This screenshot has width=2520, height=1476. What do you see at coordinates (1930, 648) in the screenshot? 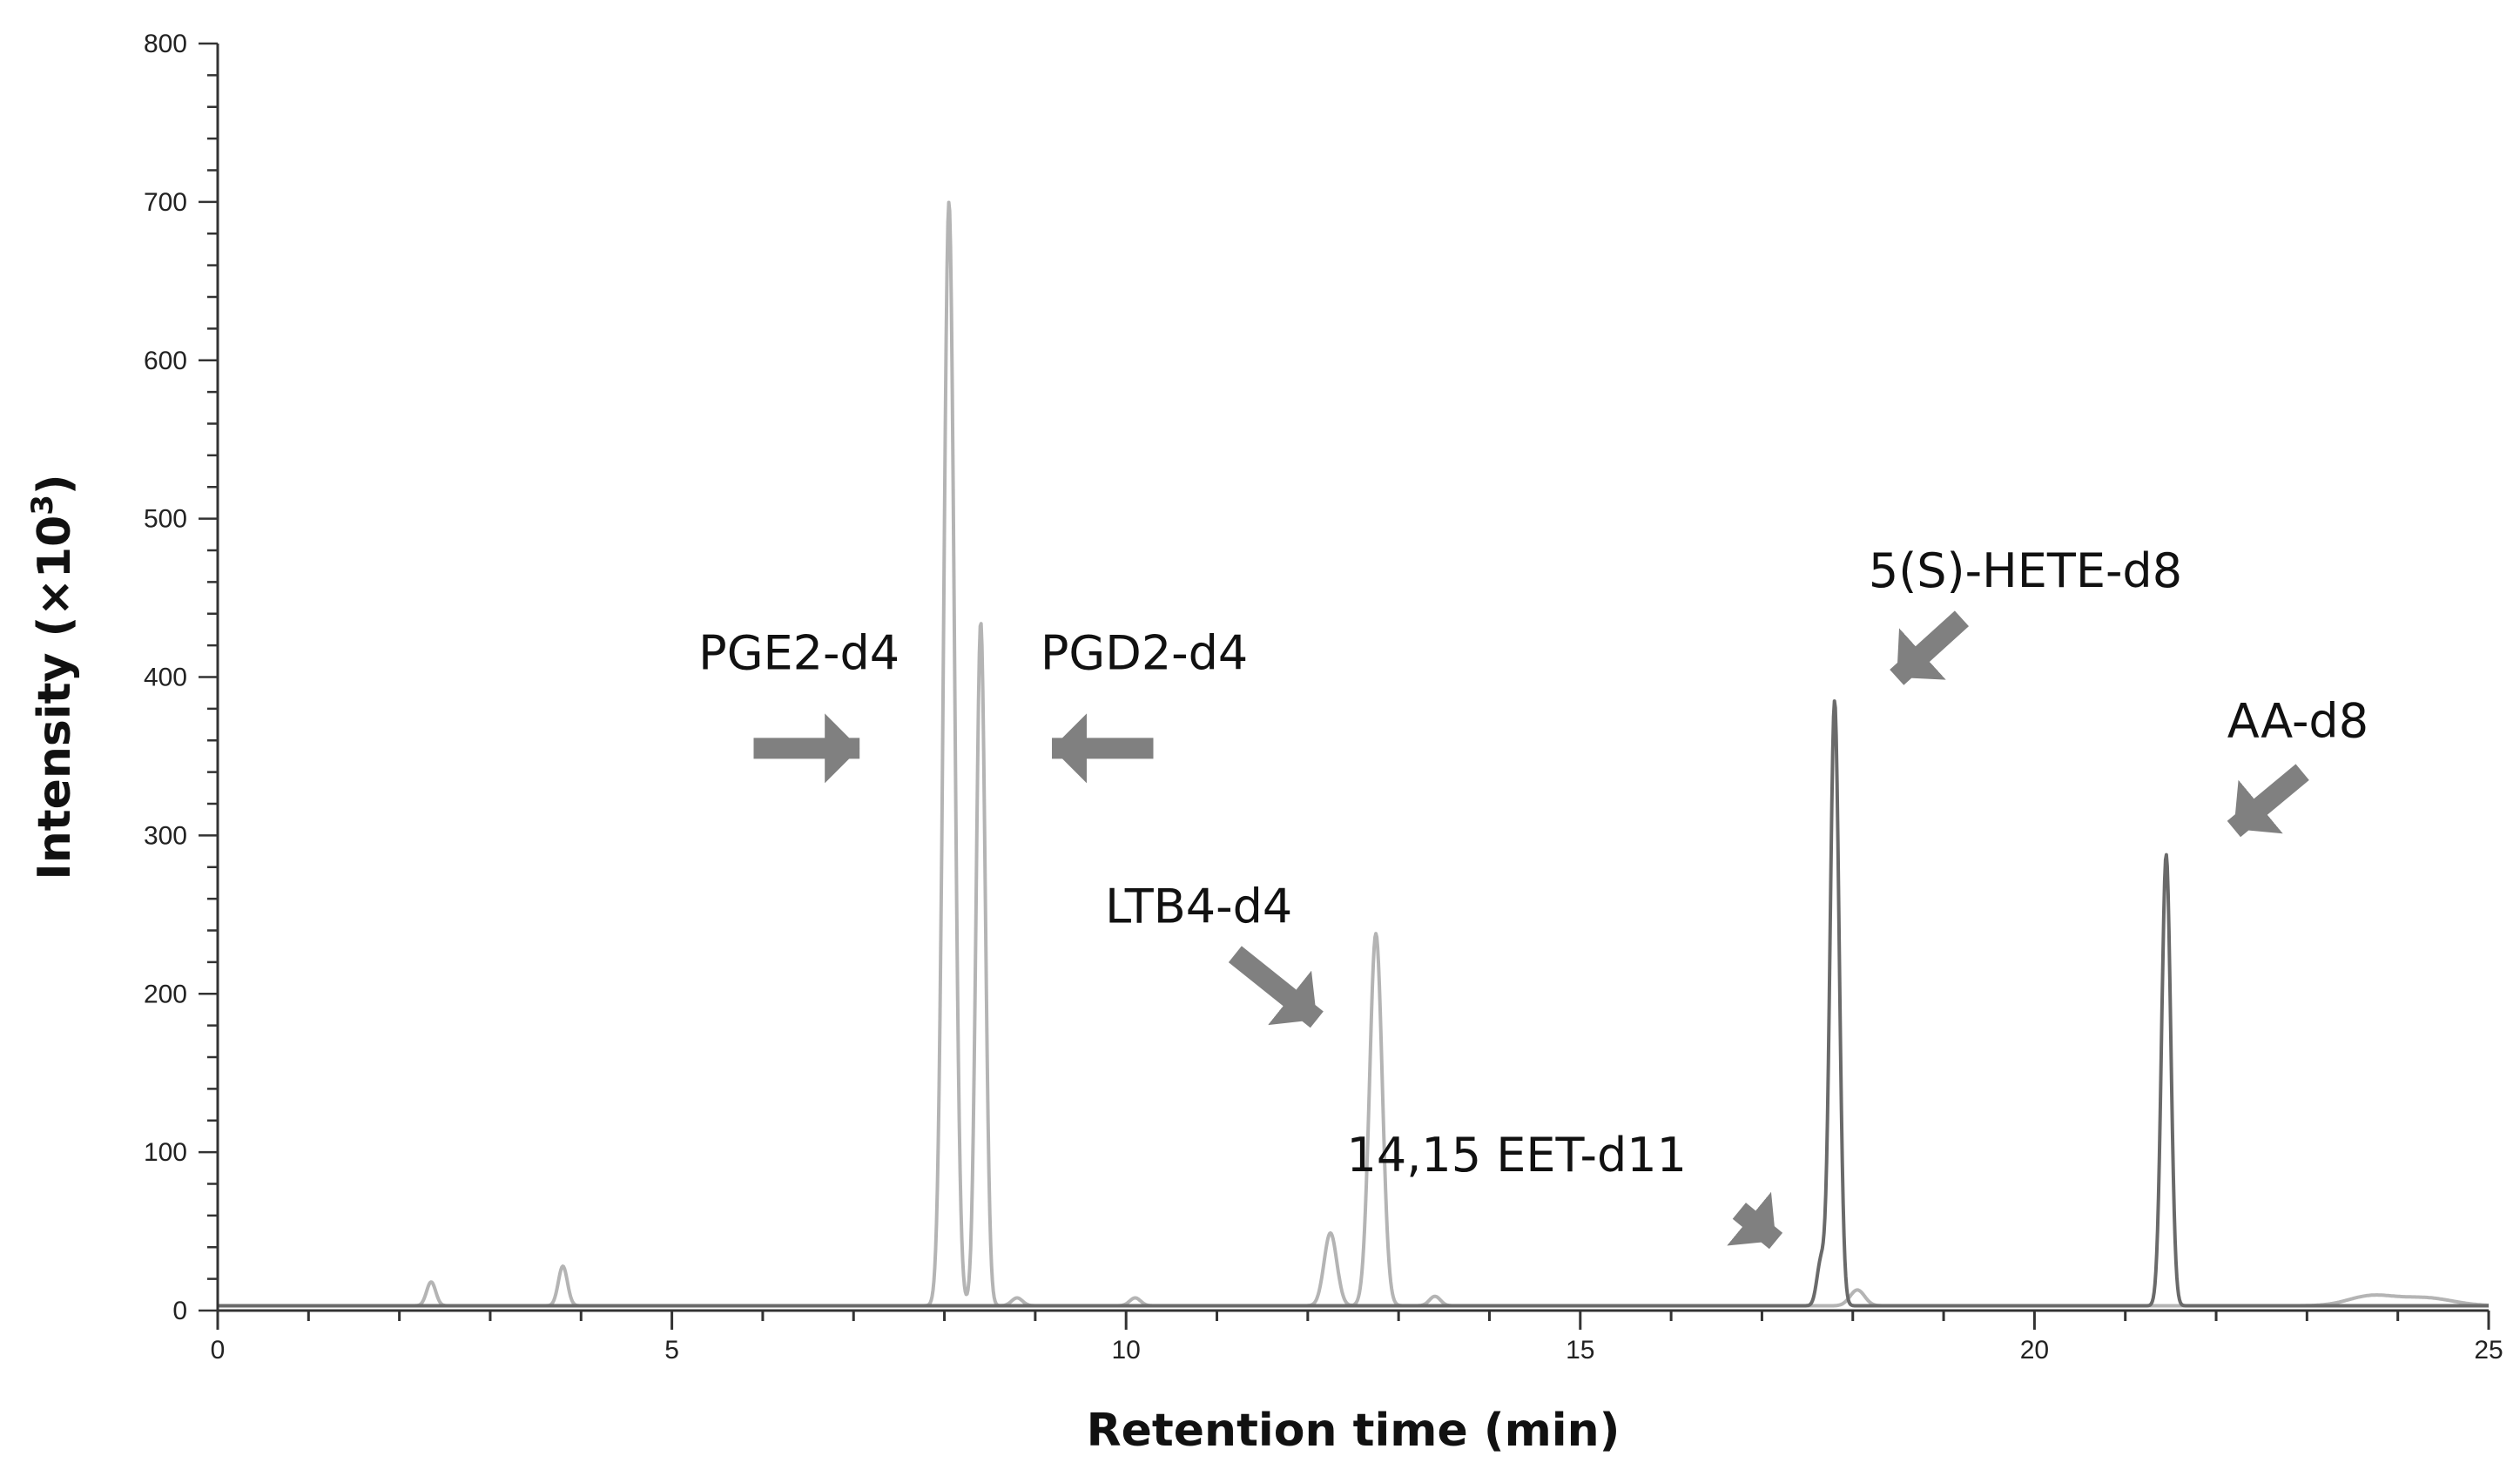
I see `arrow-5-s-hete-d8` at bounding box center [1930, 648].